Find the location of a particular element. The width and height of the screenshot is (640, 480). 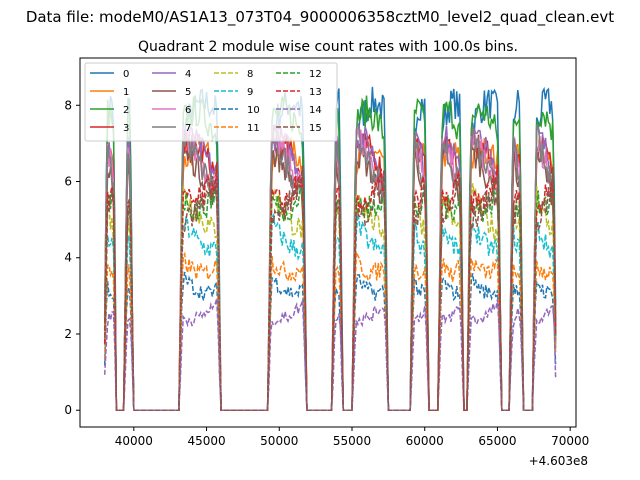

legend-label-2: 2 is located at coordinates (126, 110).